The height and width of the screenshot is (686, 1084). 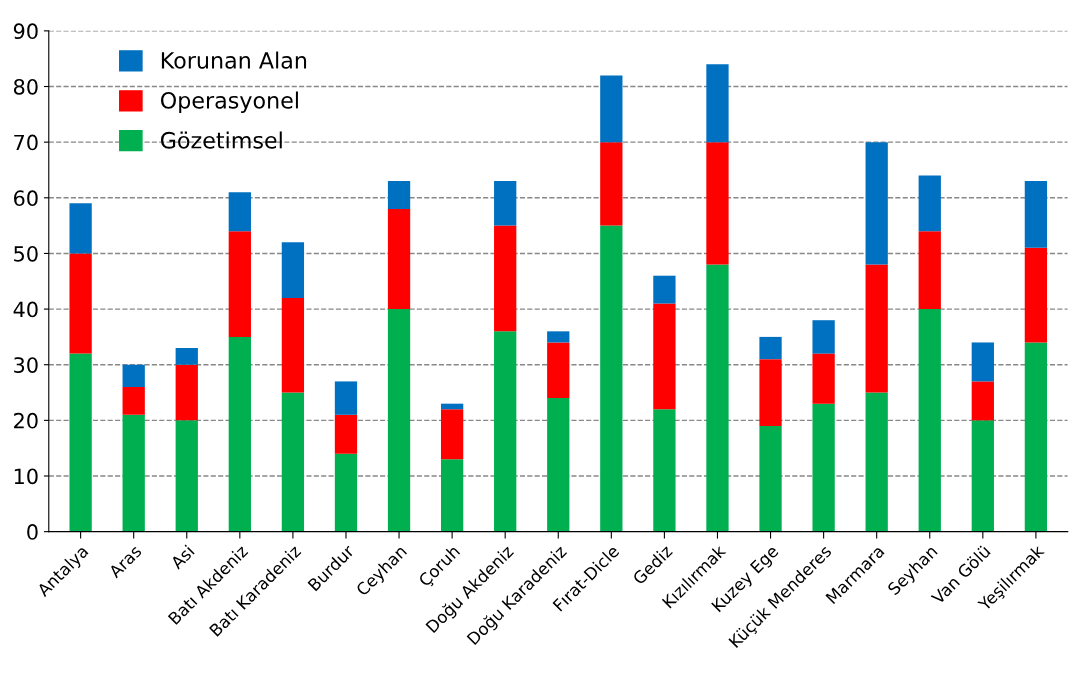 What do you see at coordinates (26, 198) in the screenshot?
I see `y-tick-label: 60` at bounding box center [26, 198].